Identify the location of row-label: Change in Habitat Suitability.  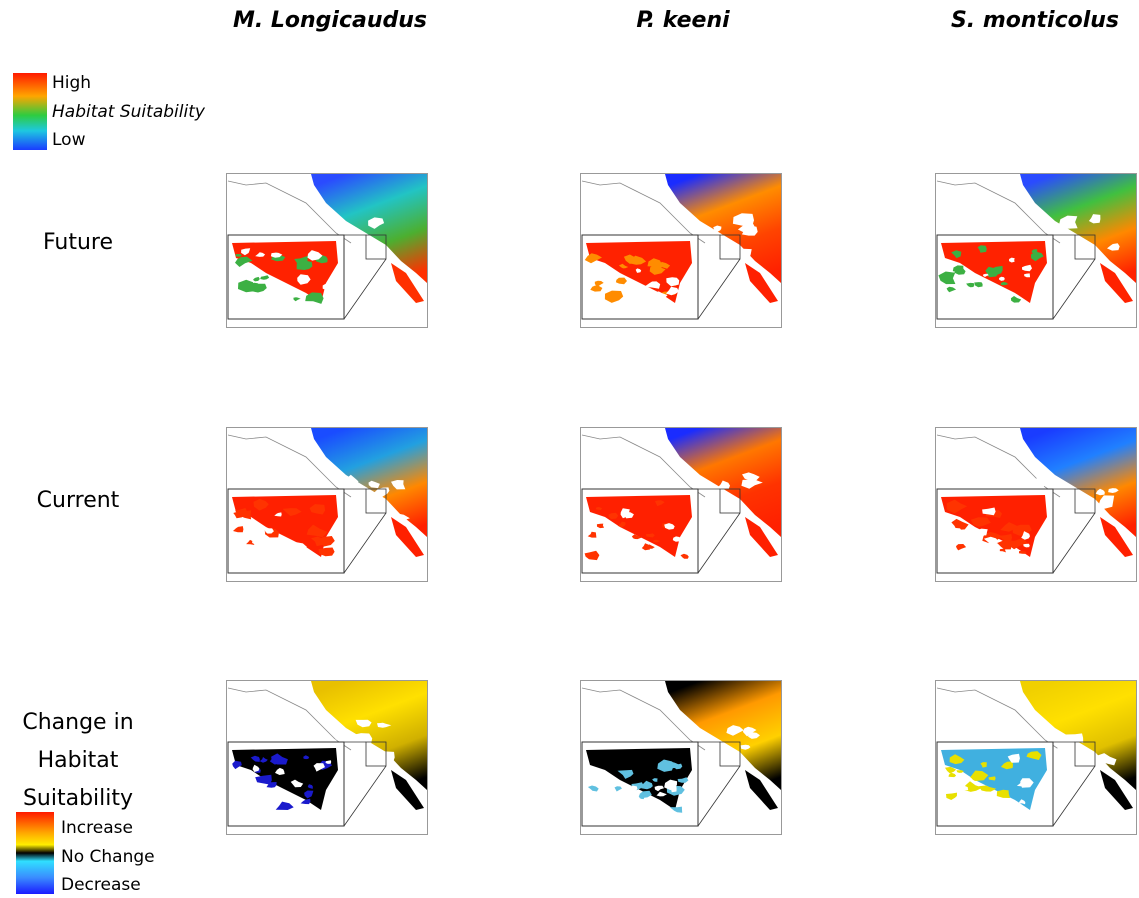
(78, 760).